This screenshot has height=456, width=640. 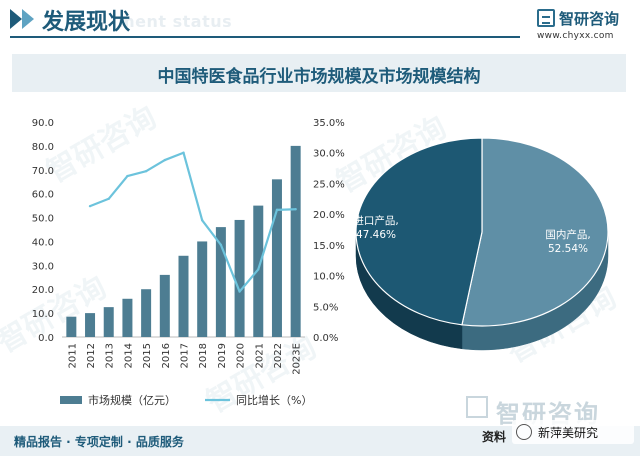 What do you see at coordinates (568, 433) in the screenshot?
I see `wechat-name: 新萍美研究` at bounding box center [568, 433].